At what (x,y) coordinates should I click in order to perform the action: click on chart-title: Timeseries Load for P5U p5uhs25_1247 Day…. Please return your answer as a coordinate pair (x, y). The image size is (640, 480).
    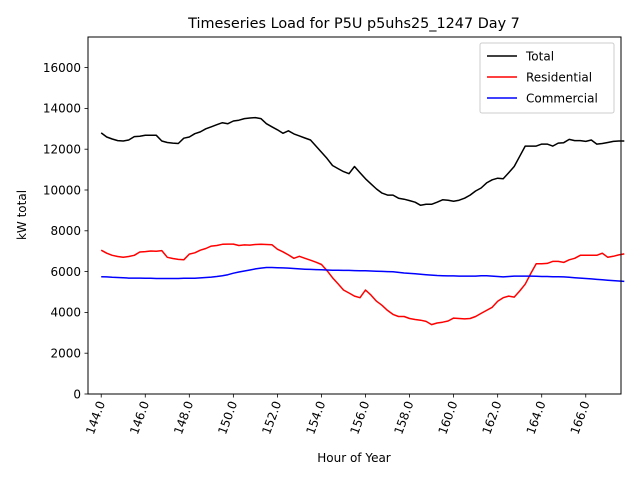
    Looking at the image, I should click on (353, 24).